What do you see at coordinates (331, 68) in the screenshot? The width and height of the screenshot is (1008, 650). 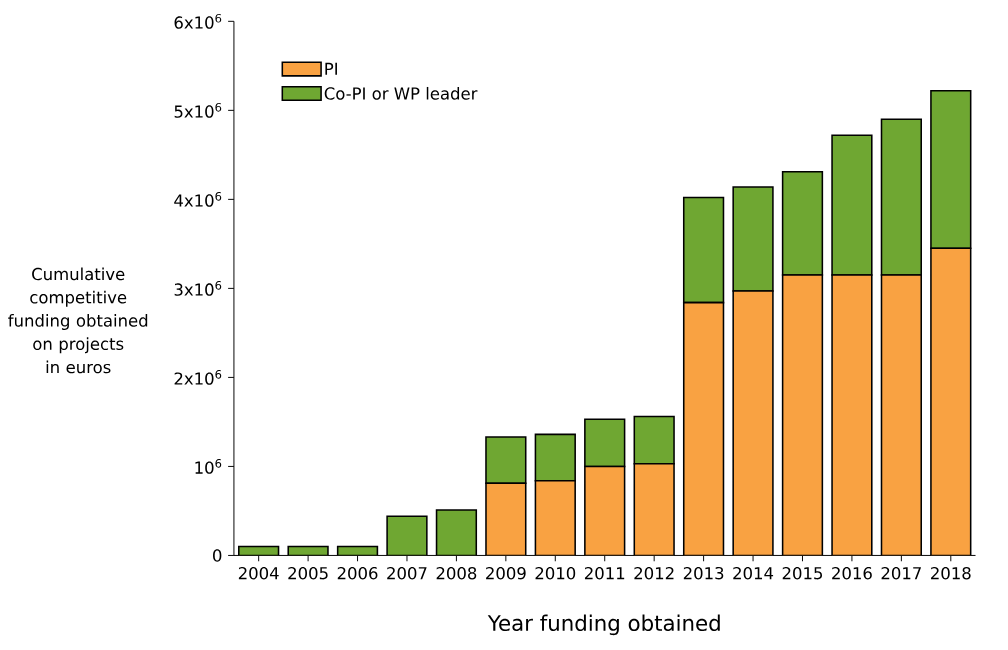 I see `legend-label: PI` at bounding box center [331, 68].